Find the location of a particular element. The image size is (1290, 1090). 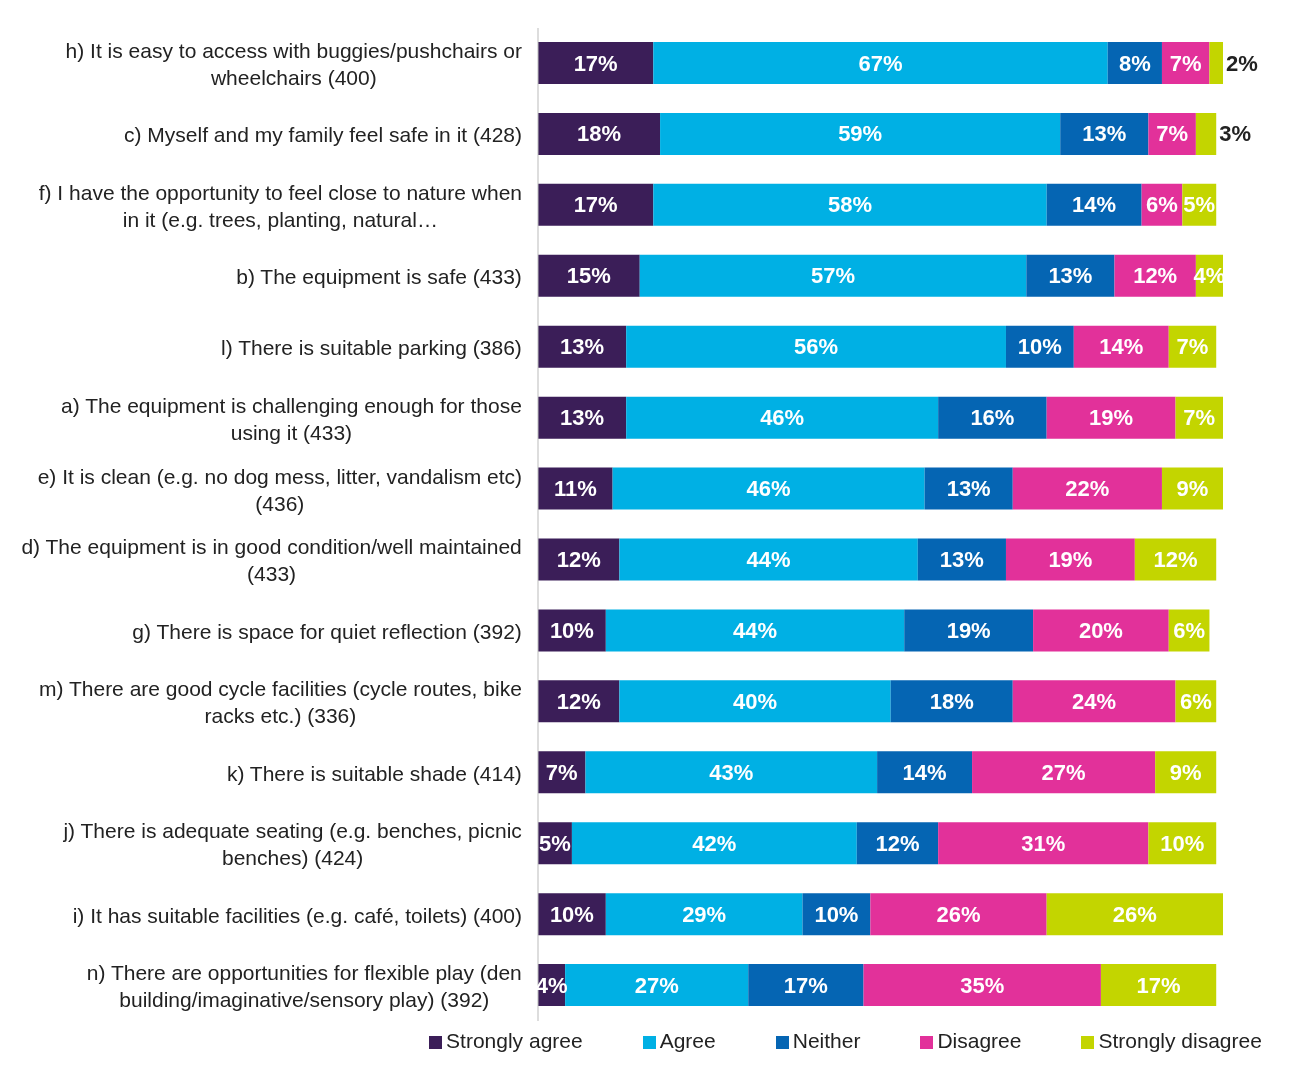

legend-label: Agree is located at coordinates (687, 1040).